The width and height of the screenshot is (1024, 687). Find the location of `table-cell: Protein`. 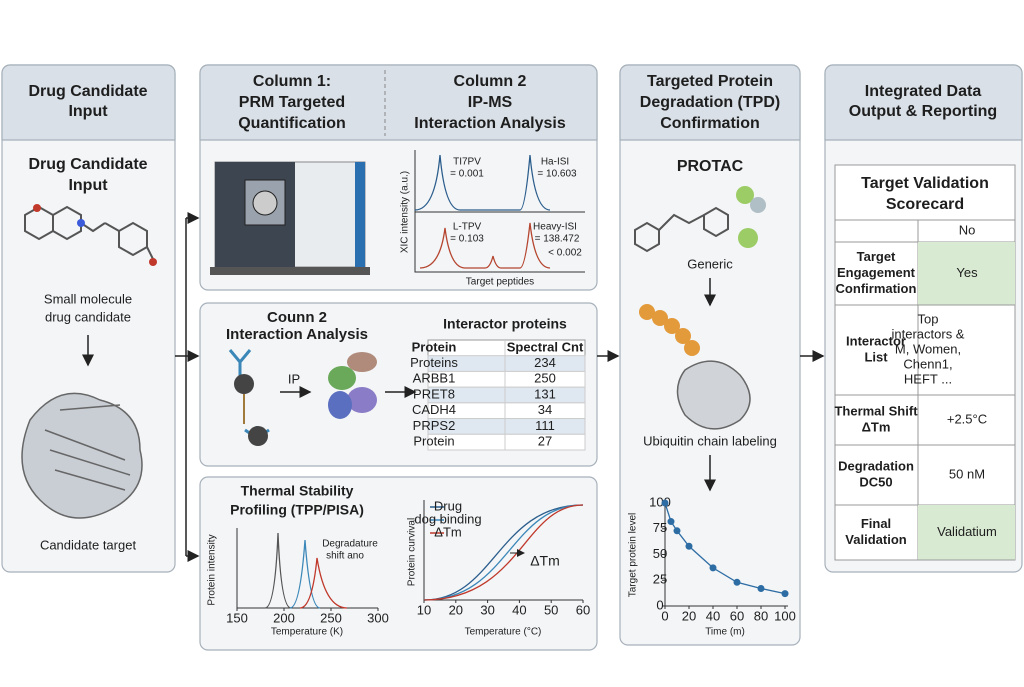

table-cell: Protein is located at coordinates (433, 441).